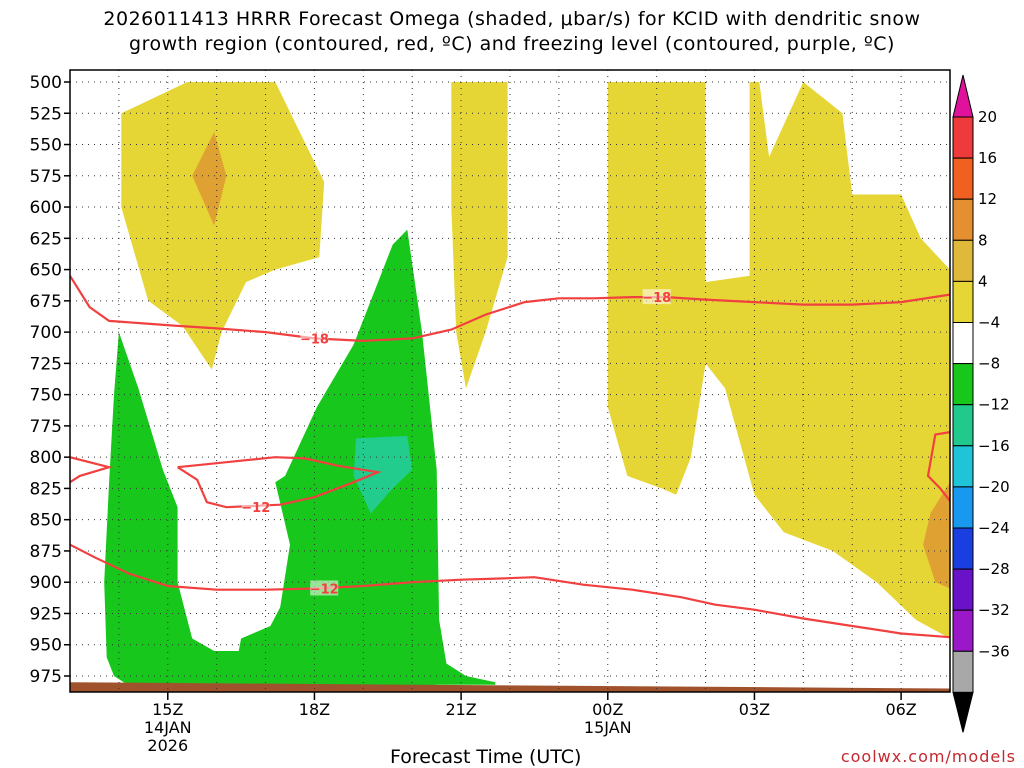 The height and width of the screenshot is (768, 1024). I want to click on y-tick-label-925: 925, so click(46, 614).